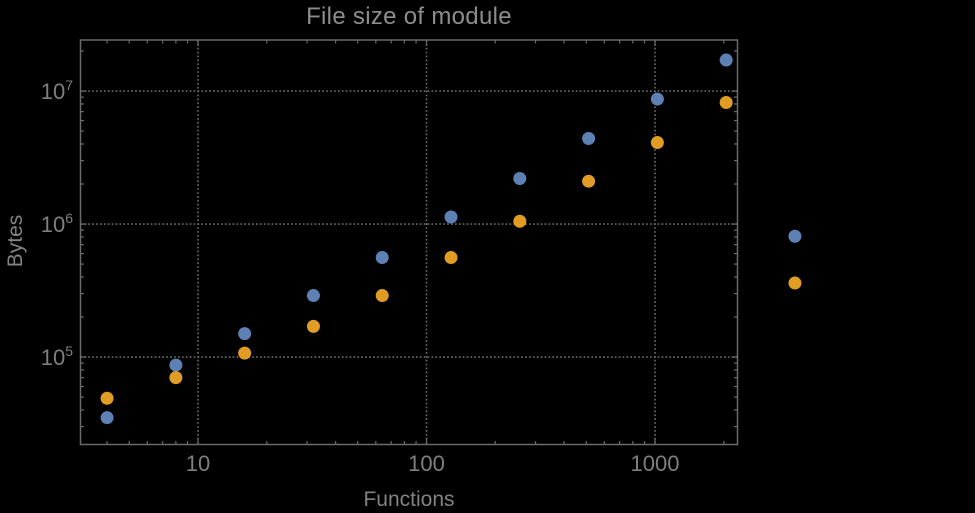  Describe the element at coordinates (15, 241) in the screenshot. I see `y-axis-label: Bytes` at that location.